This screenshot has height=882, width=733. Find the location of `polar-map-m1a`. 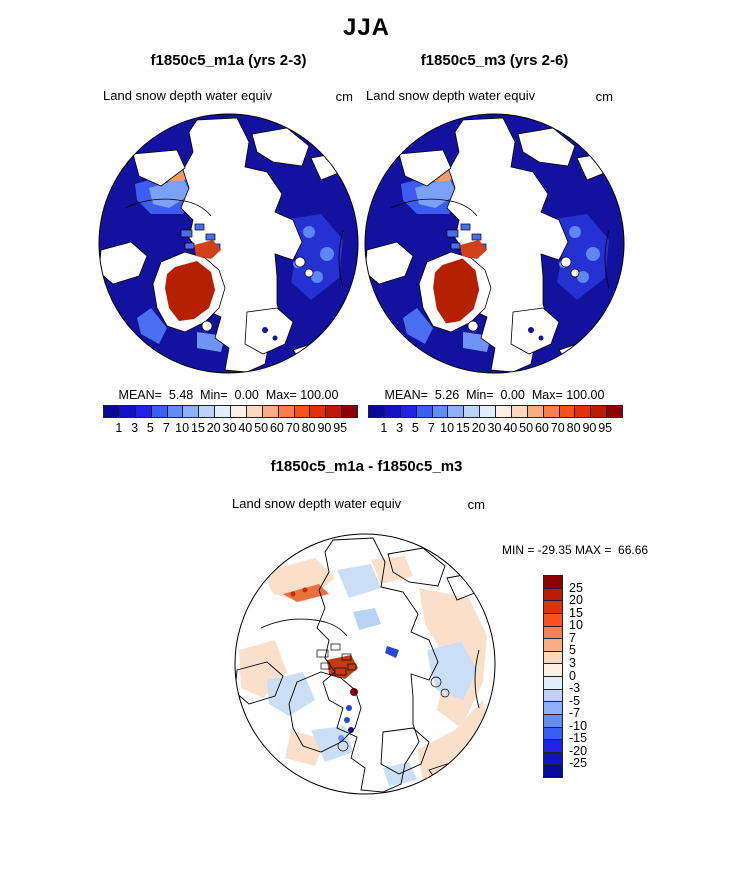

polar-map-m1a is located at coordinates (228, 243).